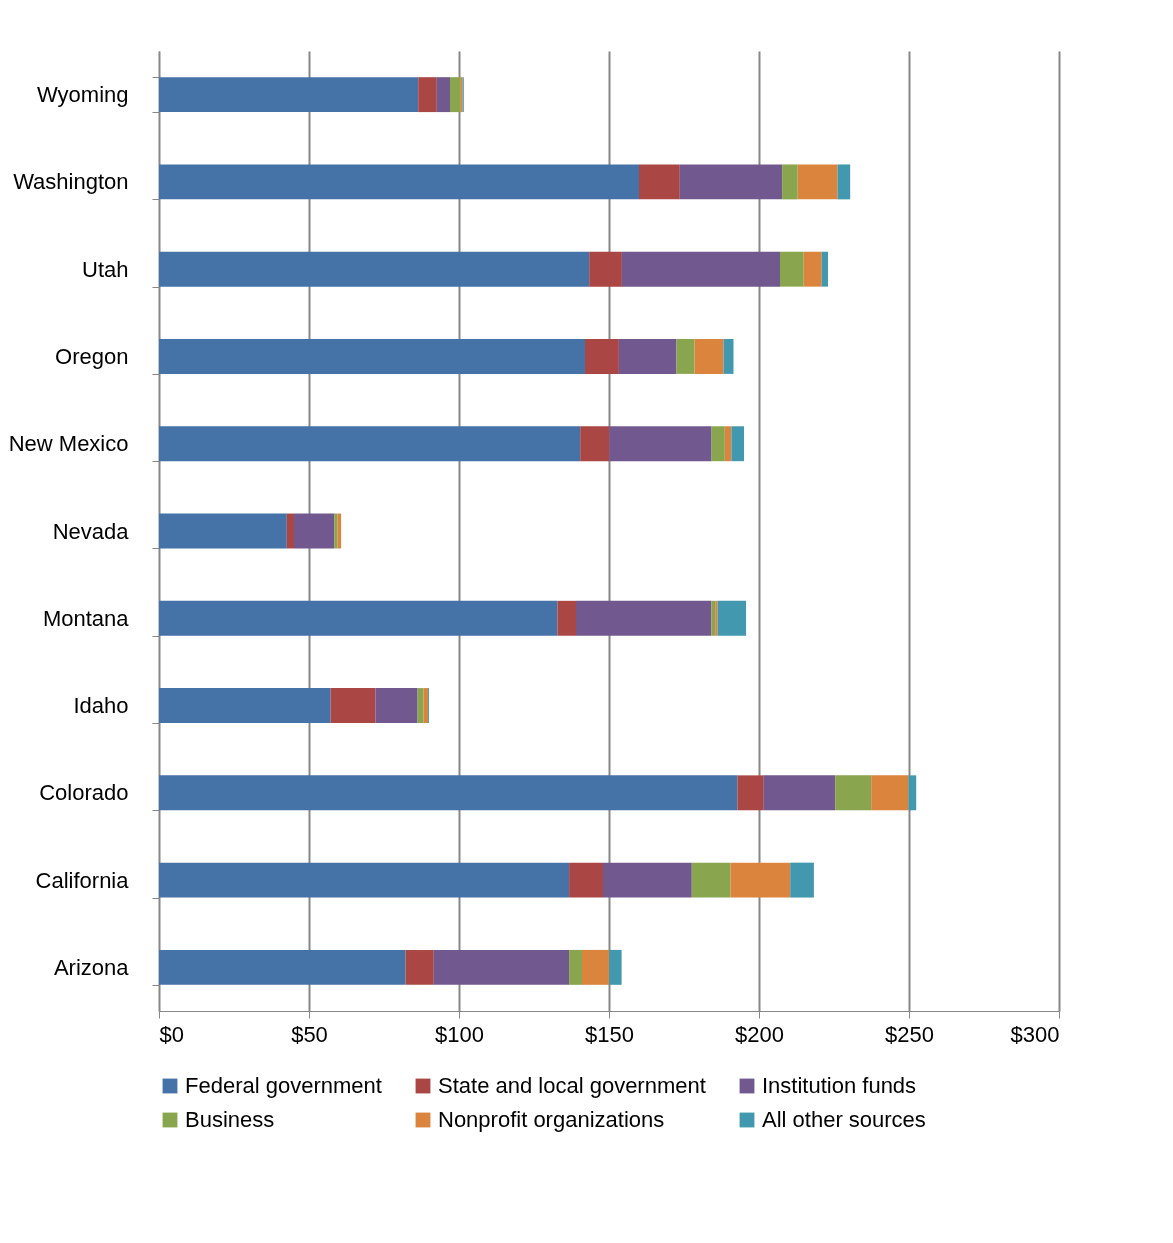 Image resolution: width=1173 pixels, height=1243 pixels. I want to click on y-tick-label: Utah, so click(105, 269).